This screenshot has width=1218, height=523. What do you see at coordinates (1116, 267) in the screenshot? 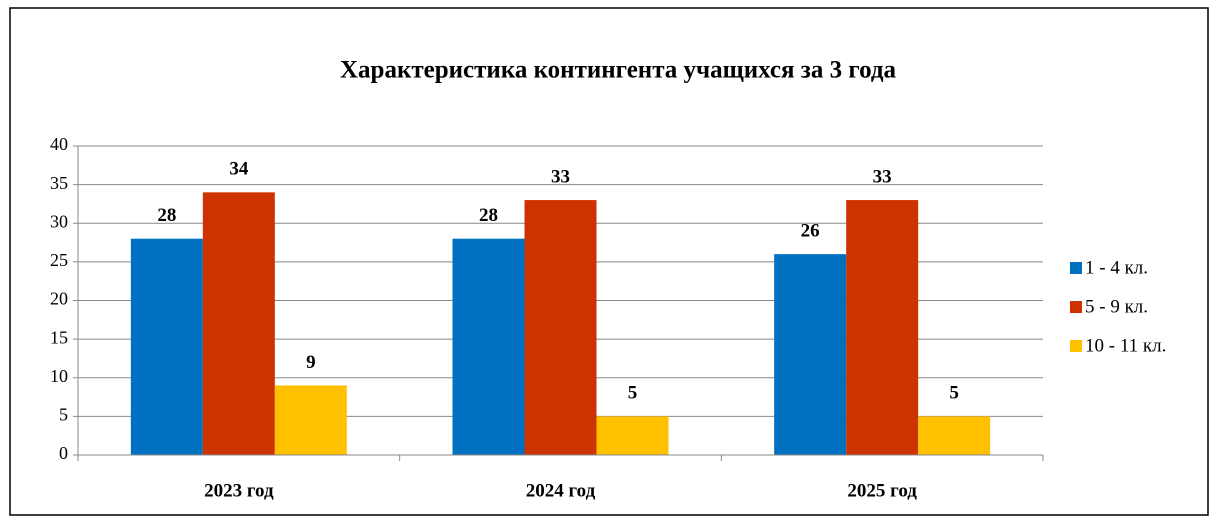
I see `legend-label: 1 - 4 кл.` at bounding box center [1116, 267].